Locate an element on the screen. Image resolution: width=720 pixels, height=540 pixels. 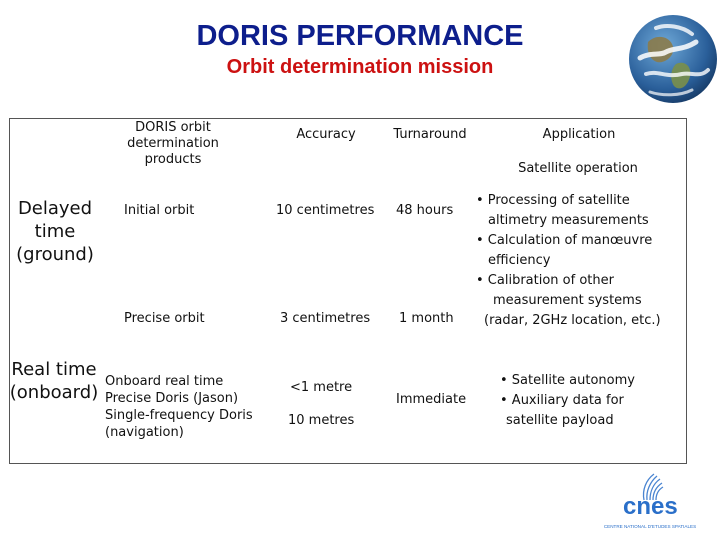
column-header-turnaround: Turnaround is located at coordinates (430, 134).